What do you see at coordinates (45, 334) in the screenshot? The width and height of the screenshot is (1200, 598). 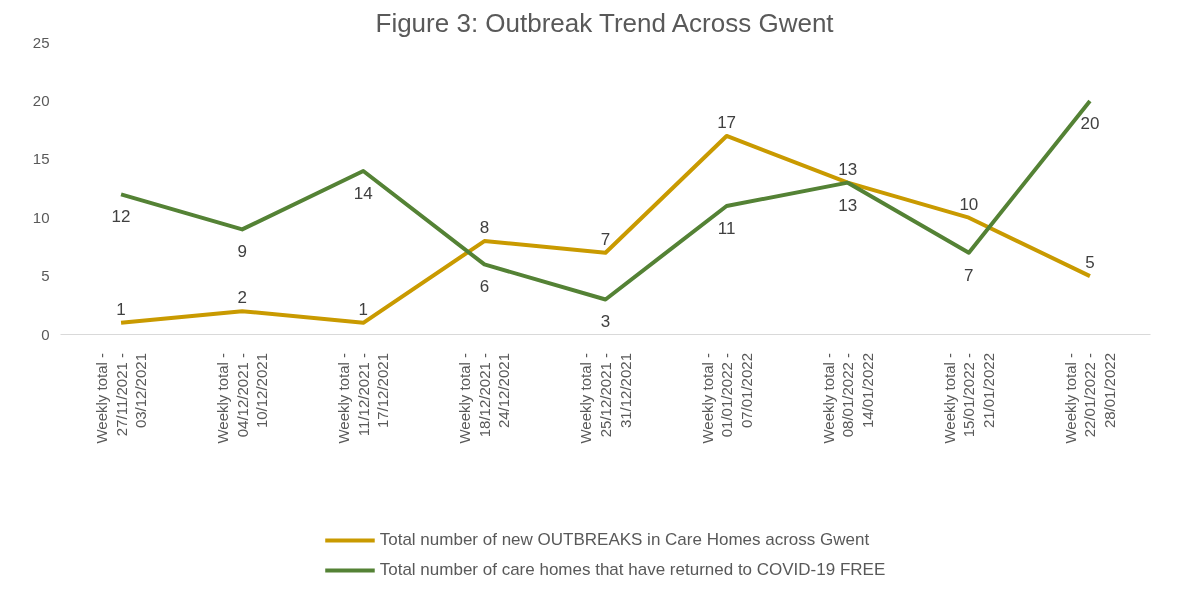 I see `y-tick-label: 0` at bounding box center [45, 334].